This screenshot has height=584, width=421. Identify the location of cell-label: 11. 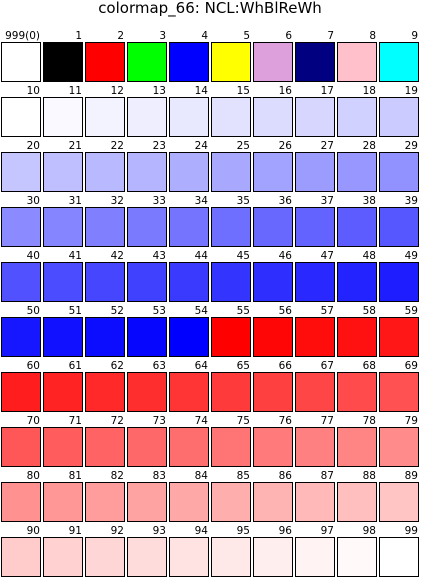
(75, 91).